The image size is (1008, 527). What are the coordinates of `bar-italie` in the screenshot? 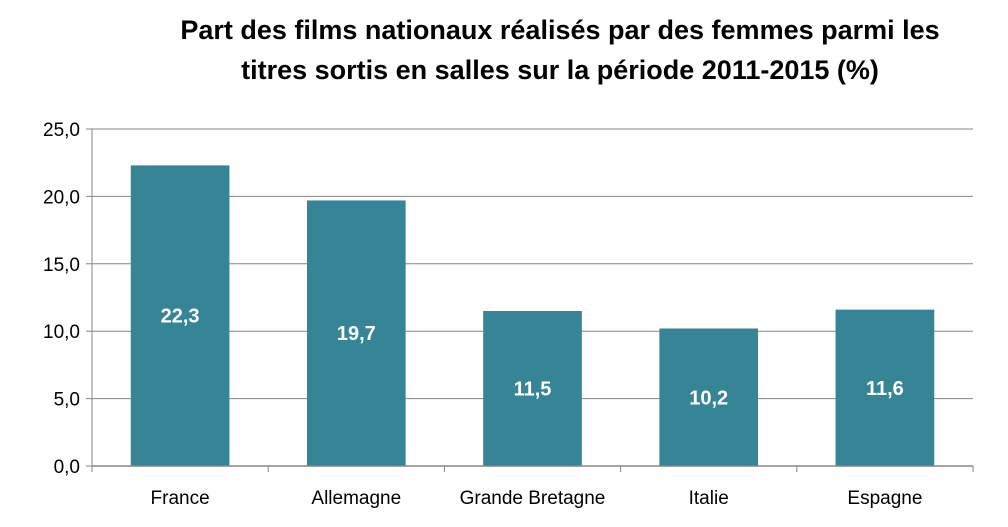 It's located at (709, 397).